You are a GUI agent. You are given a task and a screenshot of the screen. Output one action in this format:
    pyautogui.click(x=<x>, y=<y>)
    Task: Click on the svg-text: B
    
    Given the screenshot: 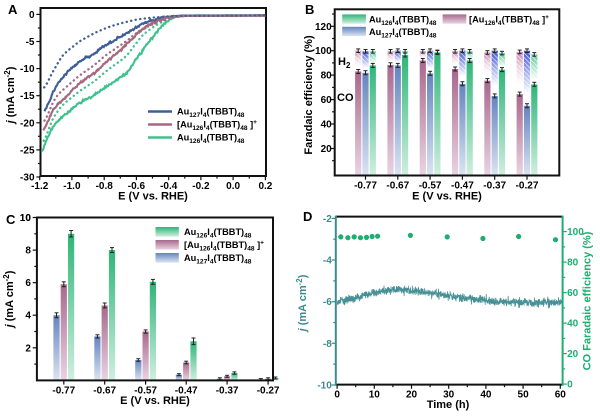 What is the action you would take?
    pyautogui.click(x=309, y=9)
    